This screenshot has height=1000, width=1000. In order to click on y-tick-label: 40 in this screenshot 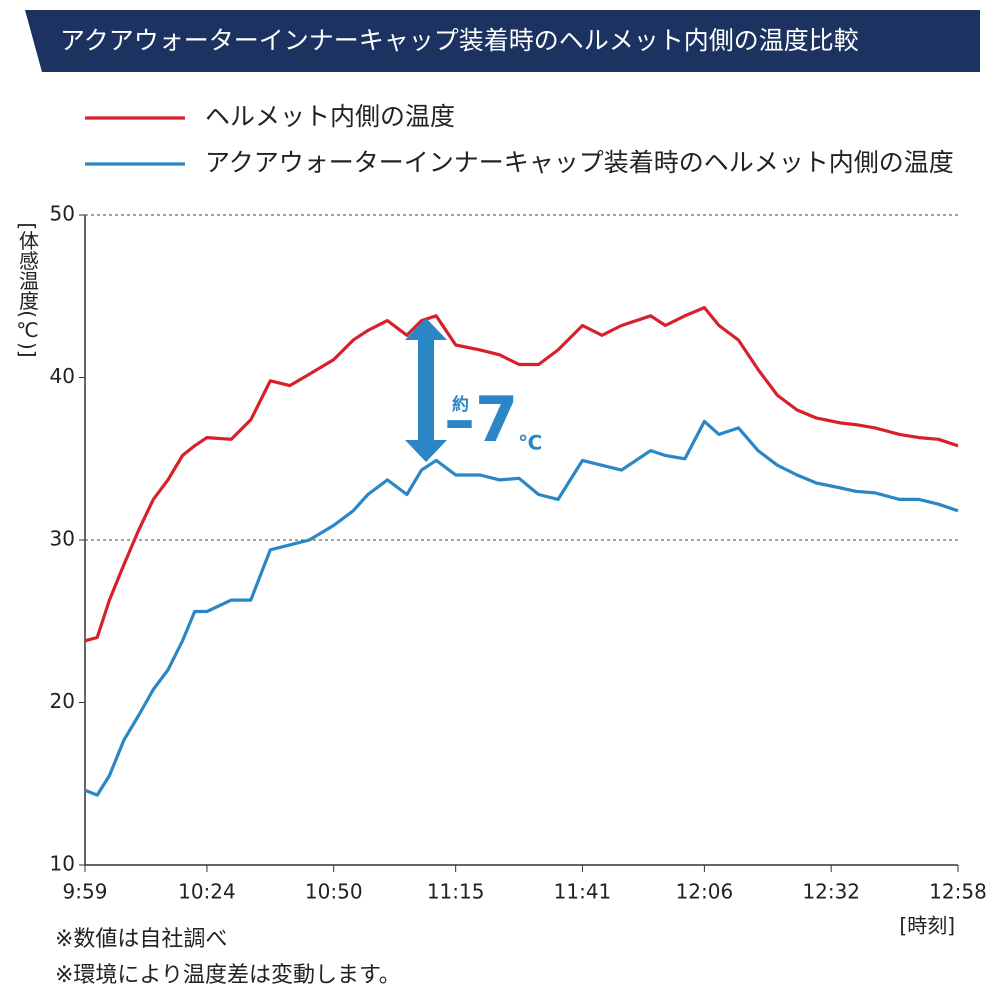, I will do `click(62, 376)`.